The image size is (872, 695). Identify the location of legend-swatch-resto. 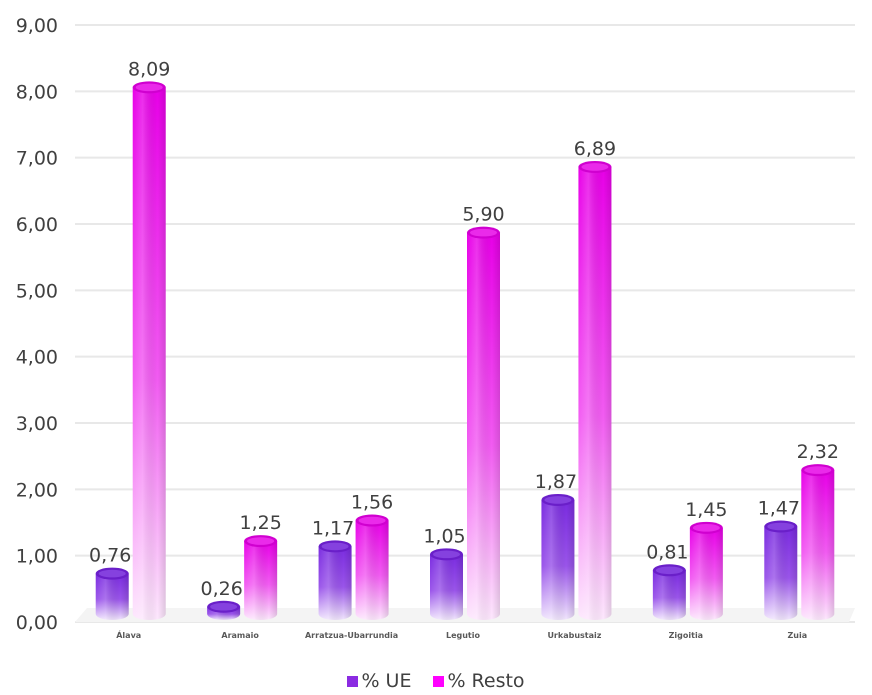
(439, 681).